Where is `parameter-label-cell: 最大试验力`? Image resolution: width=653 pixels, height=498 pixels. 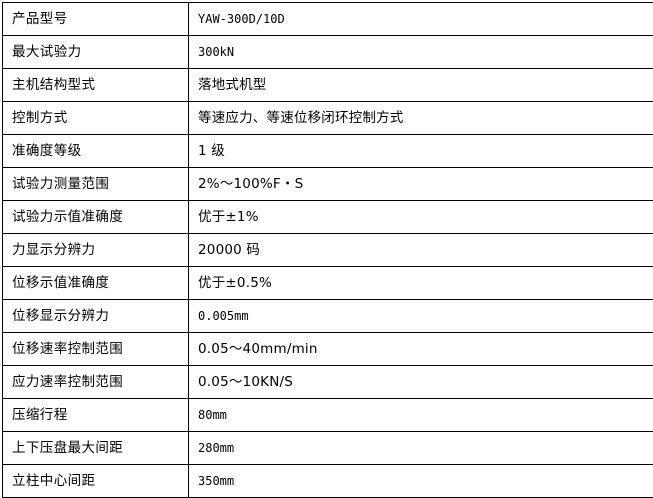 parameter-label-cell: 最大试验力 is located at coordinates (96, 52).